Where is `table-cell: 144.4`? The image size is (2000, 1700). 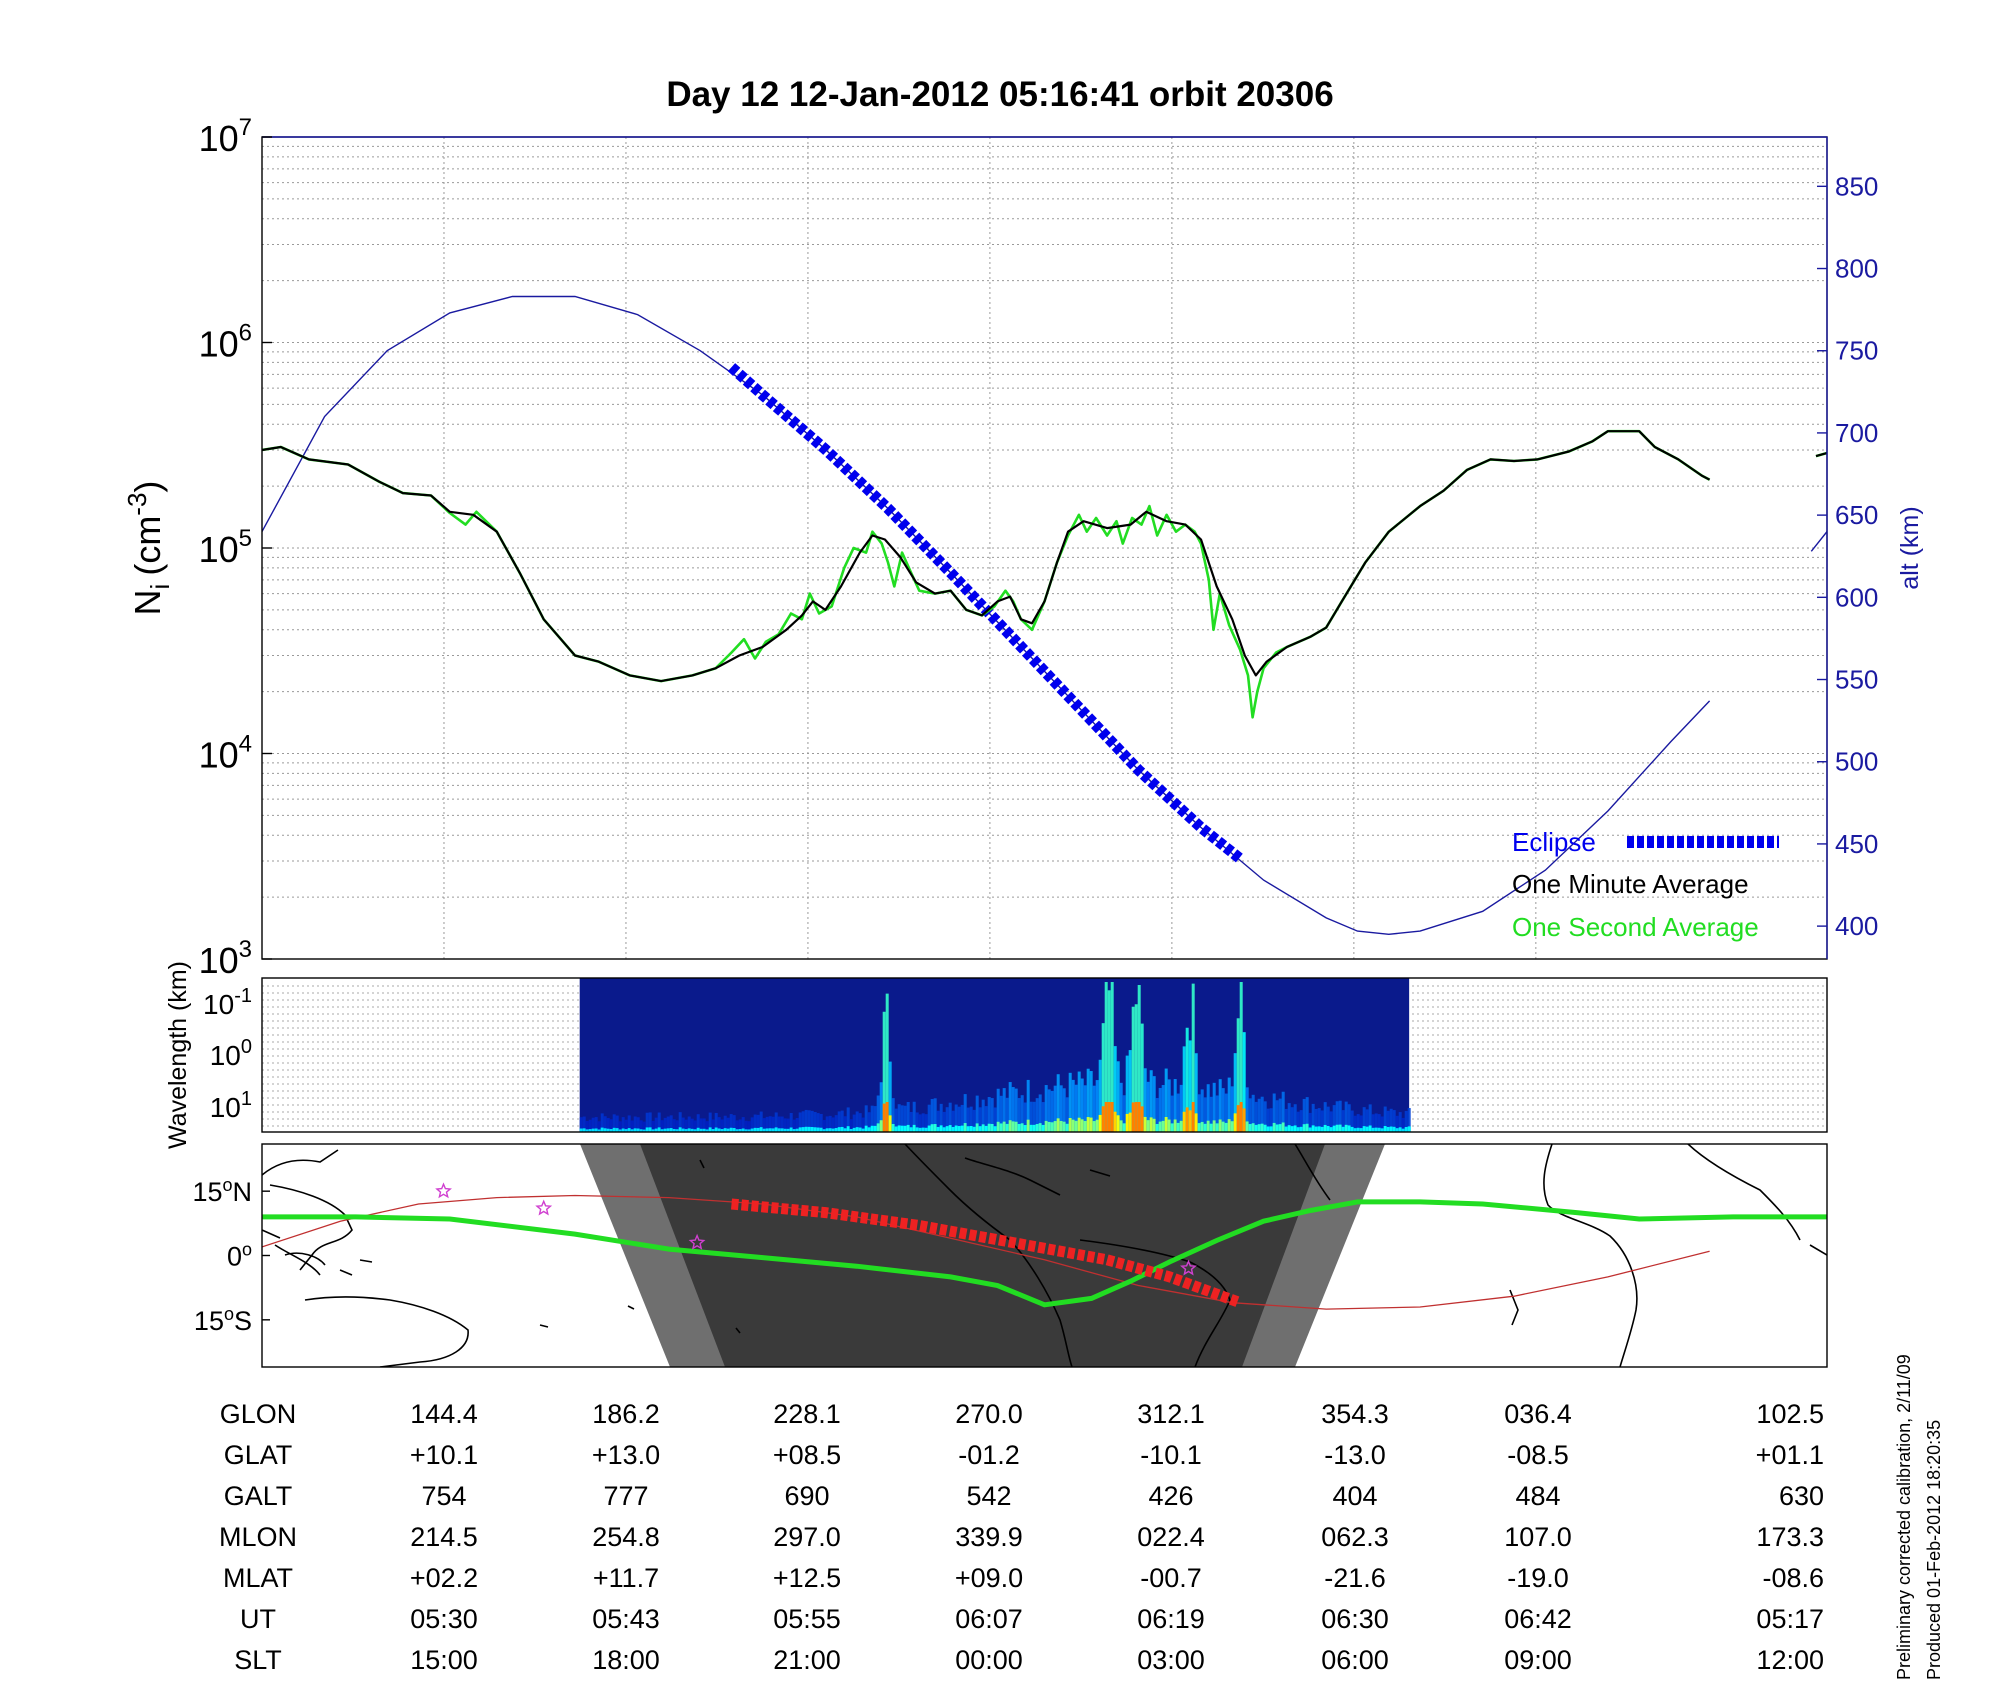 table-cell: 144.4 is located at coordinates (444, 1414).